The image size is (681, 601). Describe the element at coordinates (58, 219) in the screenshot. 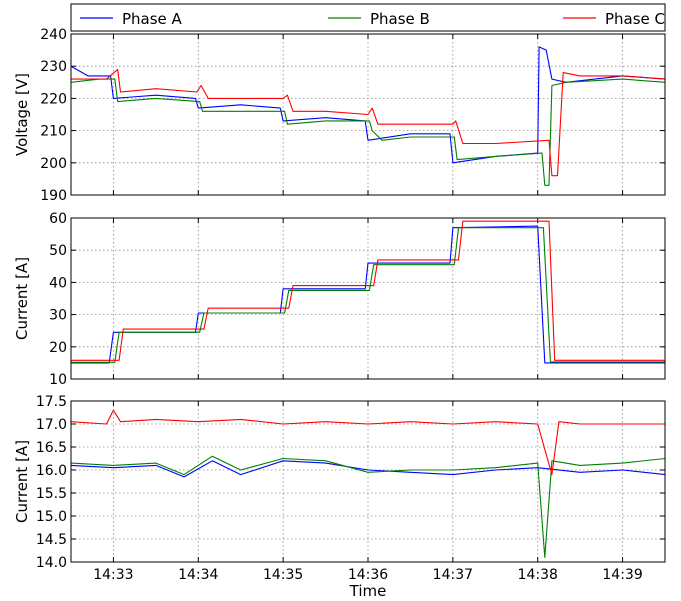

I see `y-tick-label: 60` at that location.